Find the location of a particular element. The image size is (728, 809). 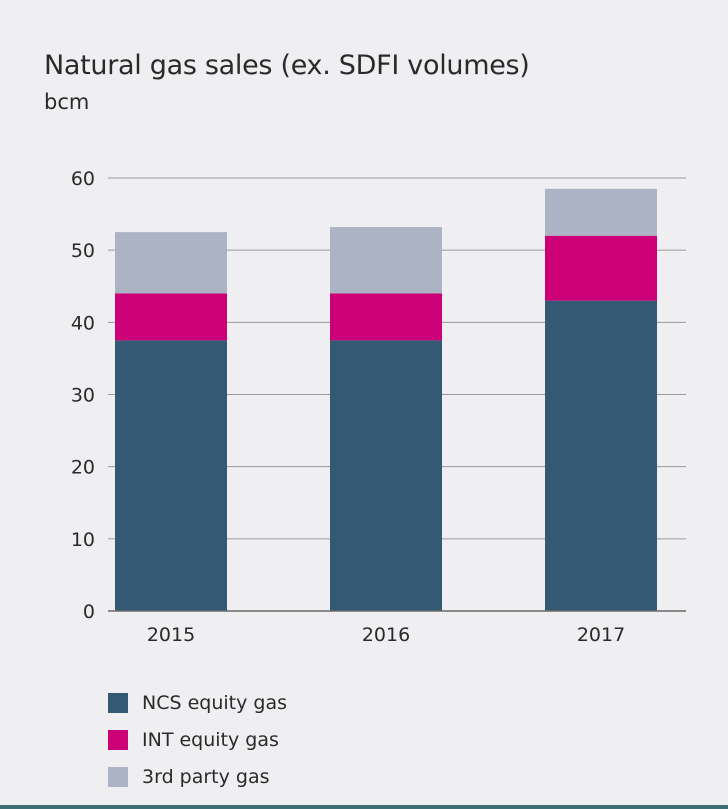

legend-item-int: INT equity gas is located at coordinates (197, 739).